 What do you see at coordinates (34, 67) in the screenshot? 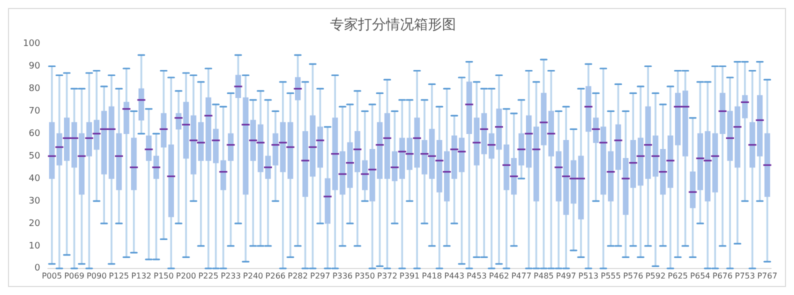
I see `y-tick-label: 90` at bounding box center [34, 67].